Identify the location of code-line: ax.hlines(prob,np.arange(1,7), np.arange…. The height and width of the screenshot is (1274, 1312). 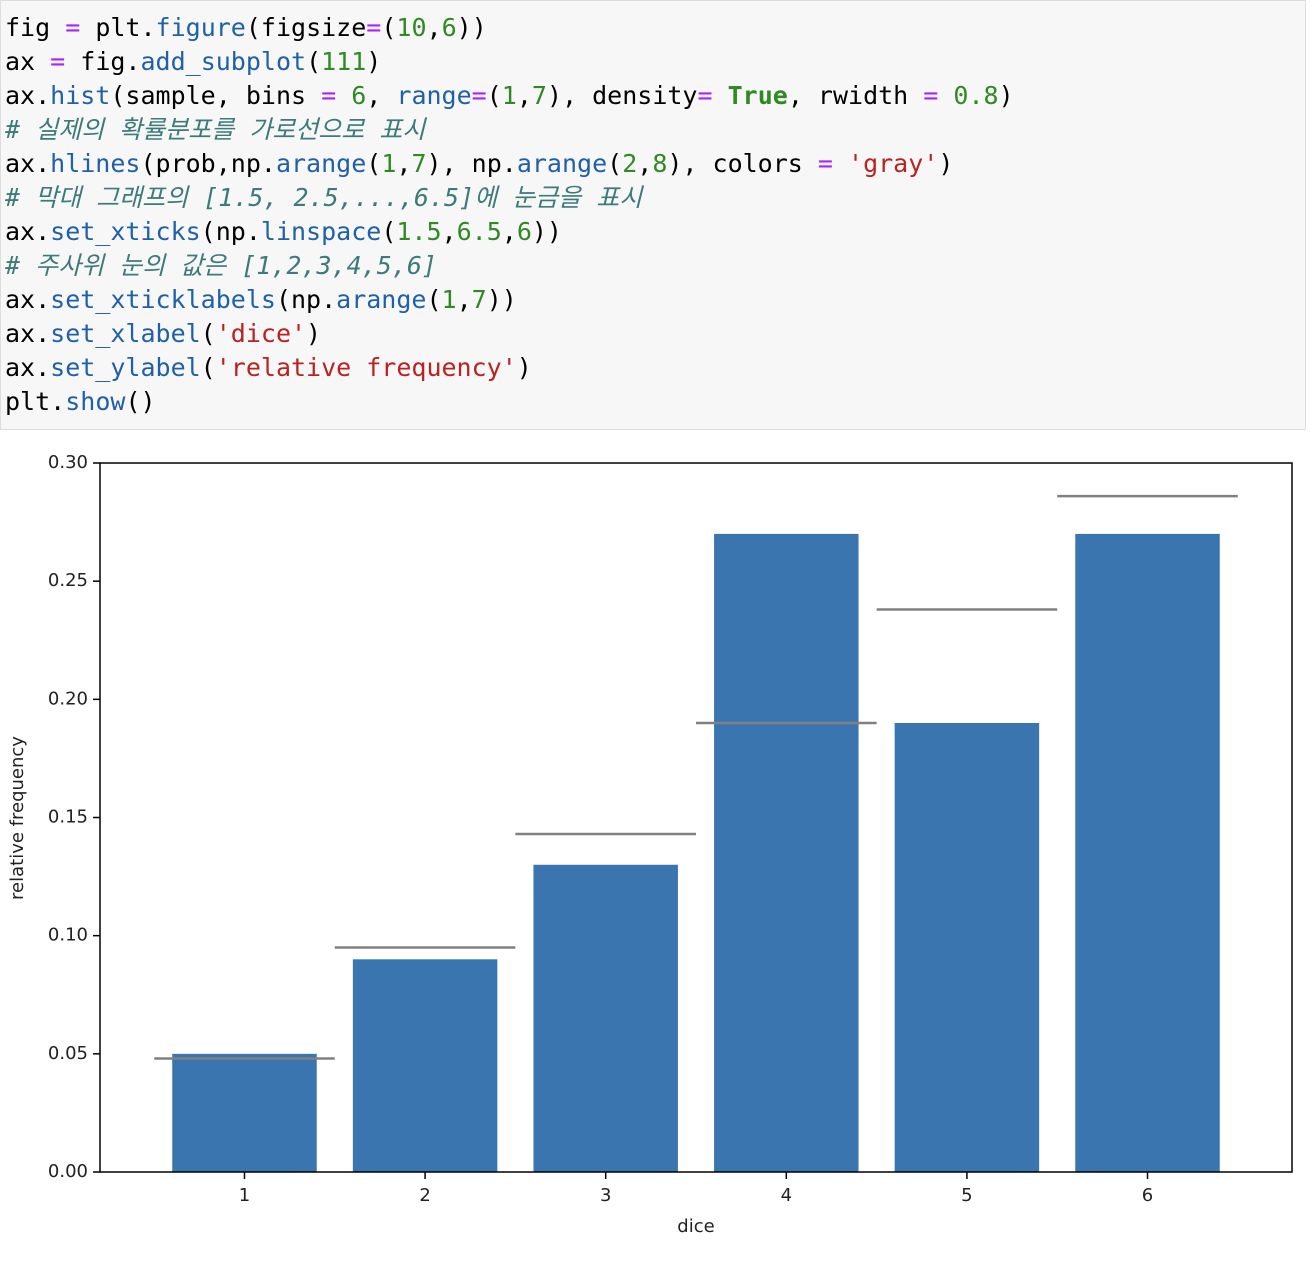
(479, 163).